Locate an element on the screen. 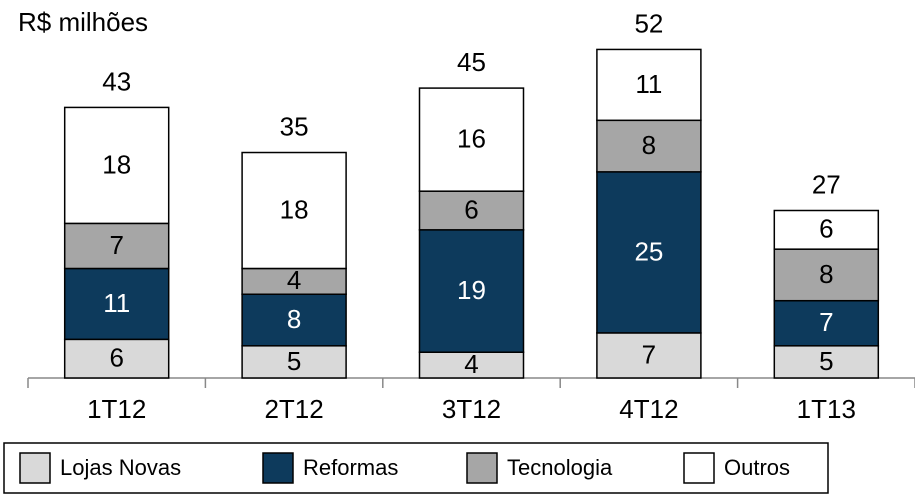 The width and height of the screenshot is (915, 496). legend-label: Tecnologia is located at coordinates (560, 467).